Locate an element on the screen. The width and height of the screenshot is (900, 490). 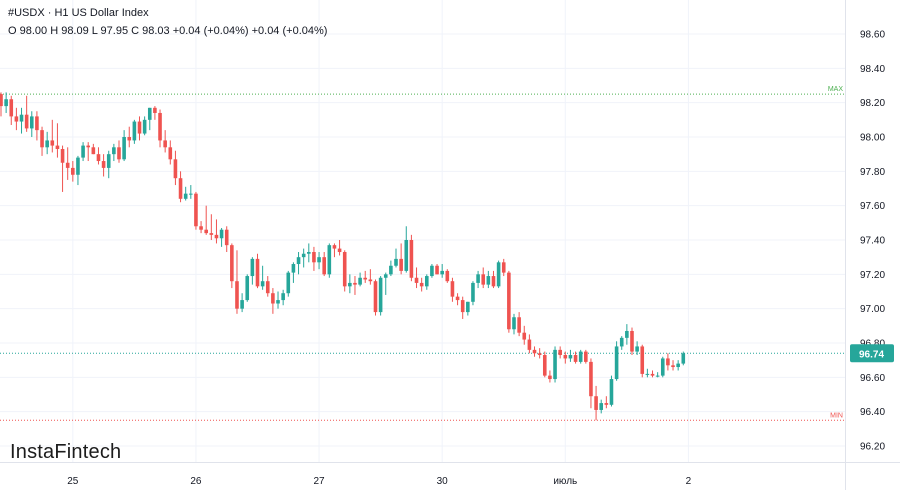
y-tick-label: 98.20 is located at coordinates (872, 103).